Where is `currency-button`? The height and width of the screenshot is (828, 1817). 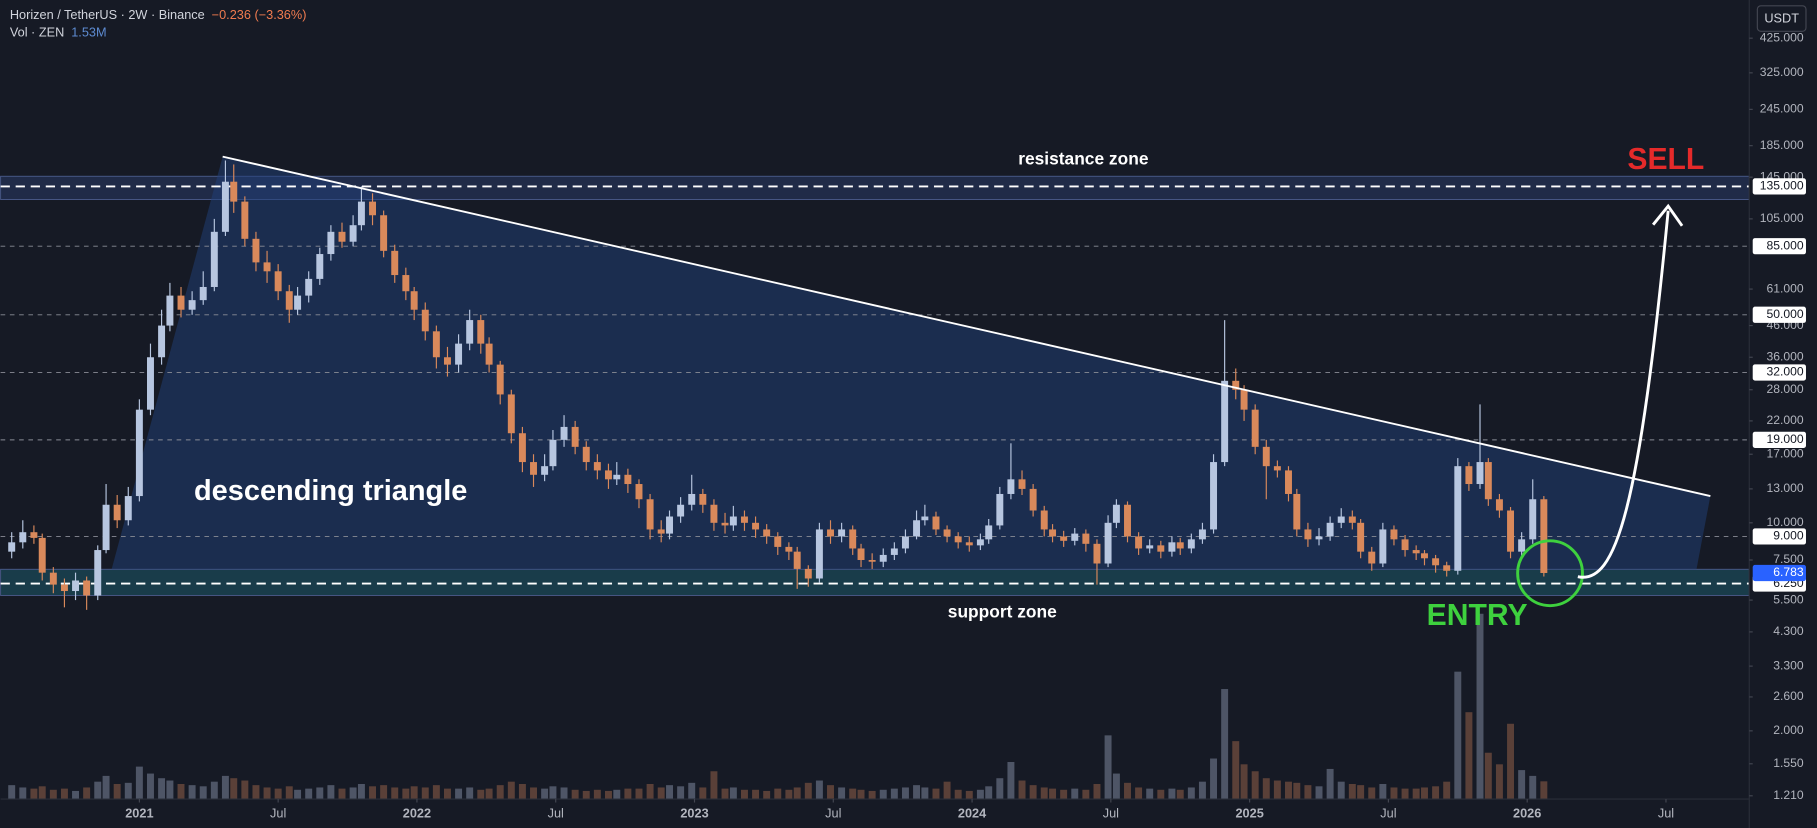 currency-button is located at coordinates (1781, 18).